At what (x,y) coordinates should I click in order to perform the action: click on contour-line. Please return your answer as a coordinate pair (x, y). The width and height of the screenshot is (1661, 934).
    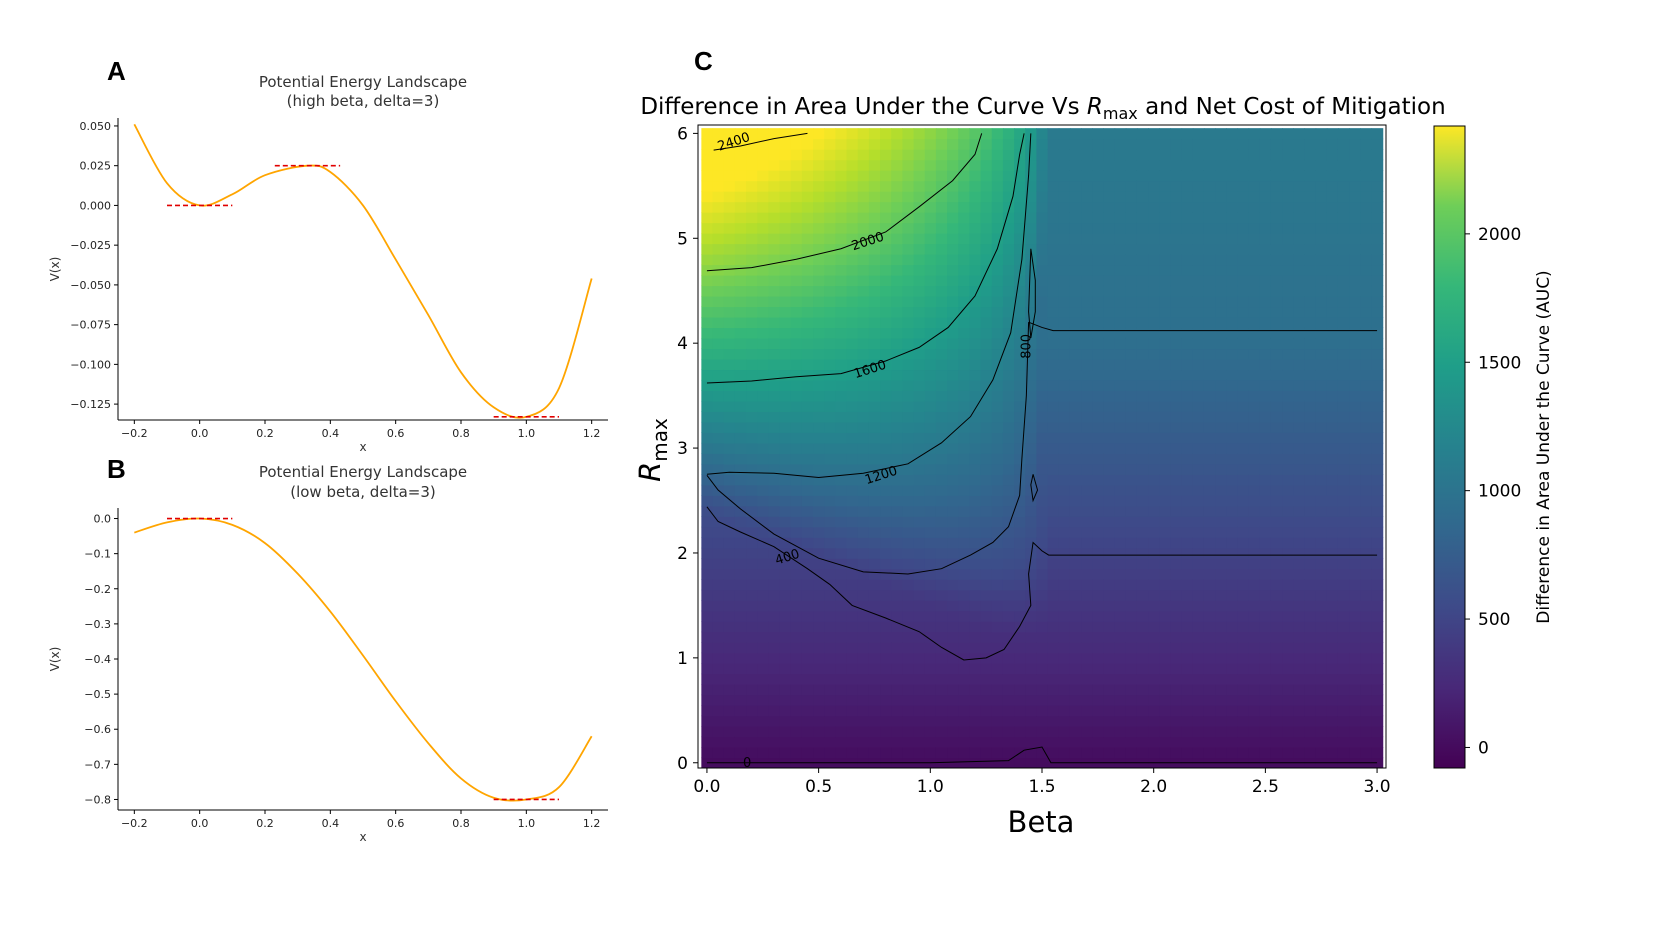
    Looking at the image, I should click on (844, 202).